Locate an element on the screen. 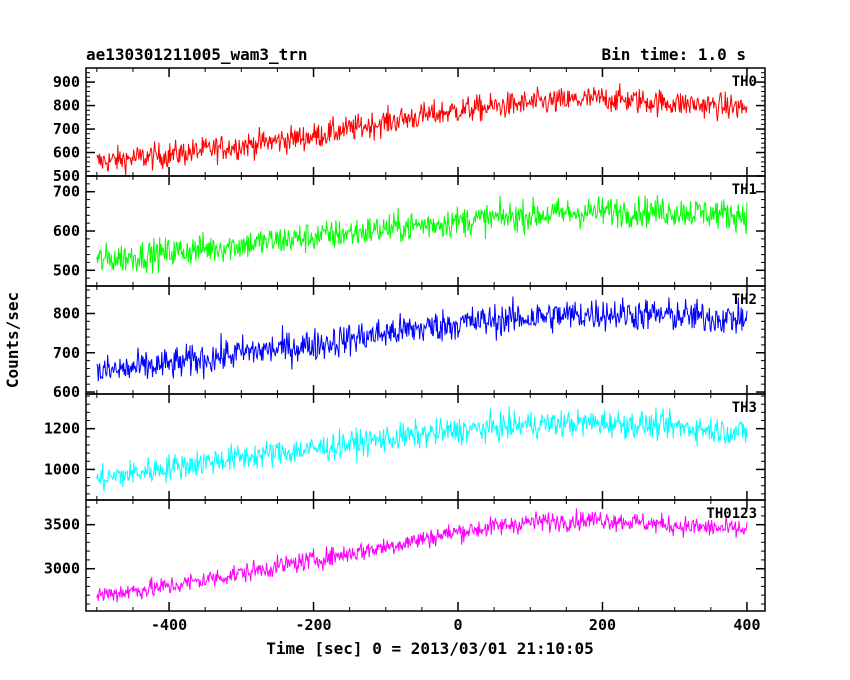 The height and width of the screenshot is (680, 850). x-axis-ticks: -400 -200 0 200 400 is located at coordinates (455, 625).